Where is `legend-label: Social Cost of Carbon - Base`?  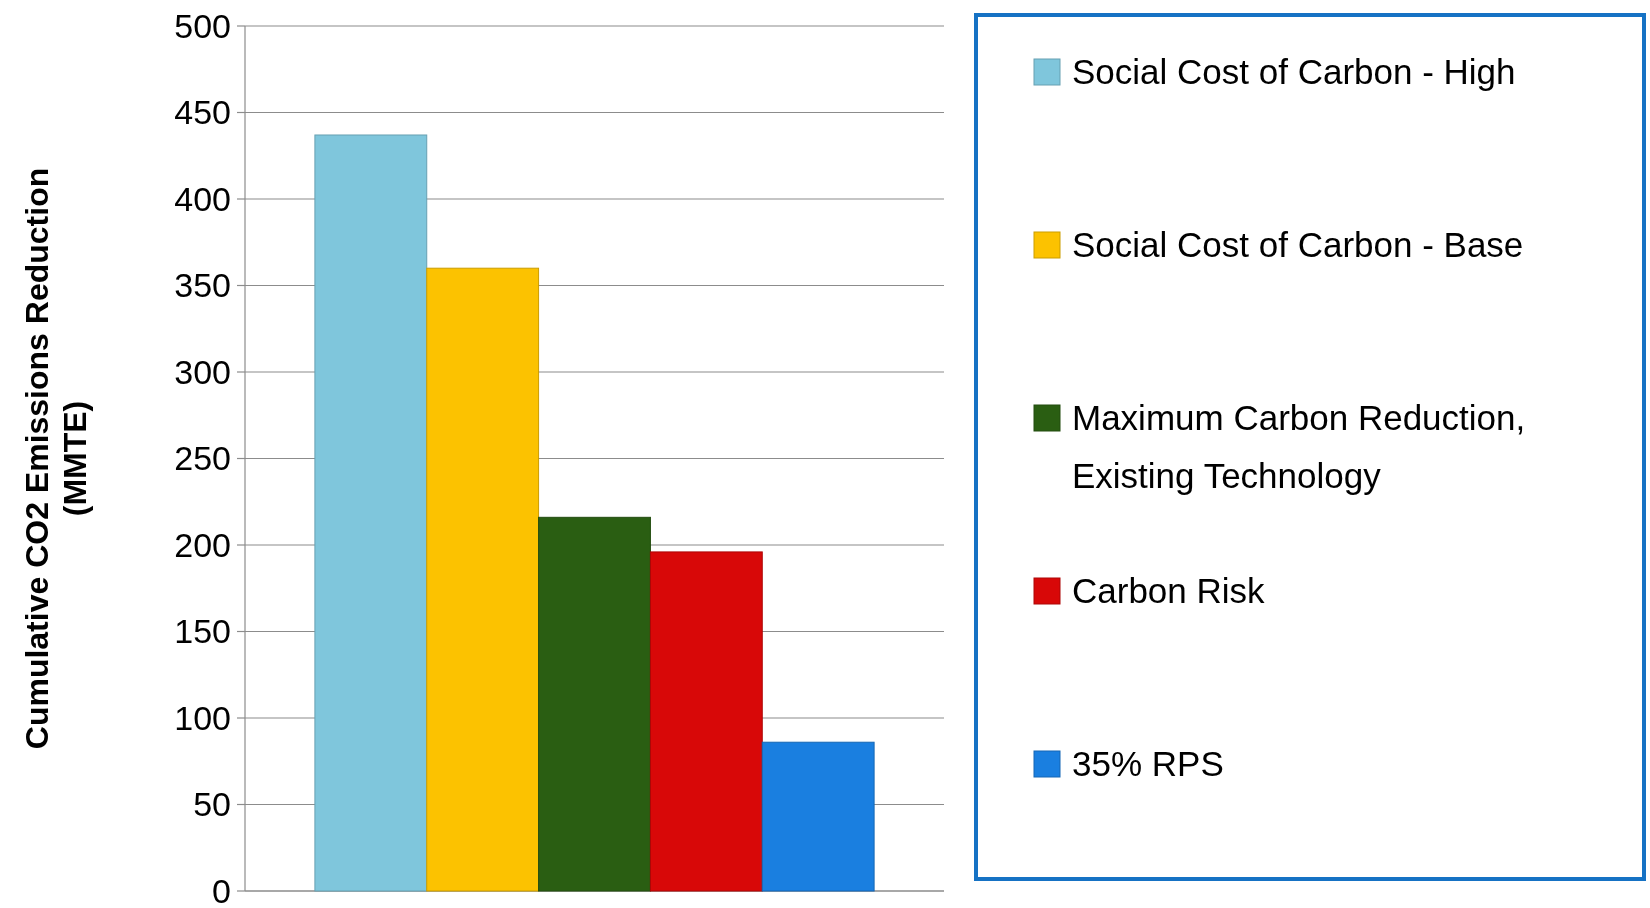 legend-label: Social Cost of Carbon - Base is located at coordinates (1298, 245).